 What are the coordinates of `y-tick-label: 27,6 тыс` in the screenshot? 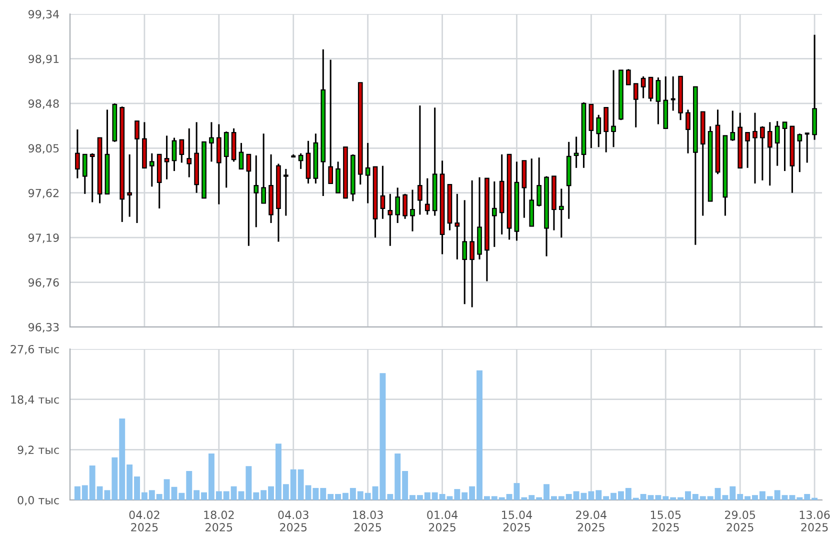 It's located at (34, 349).